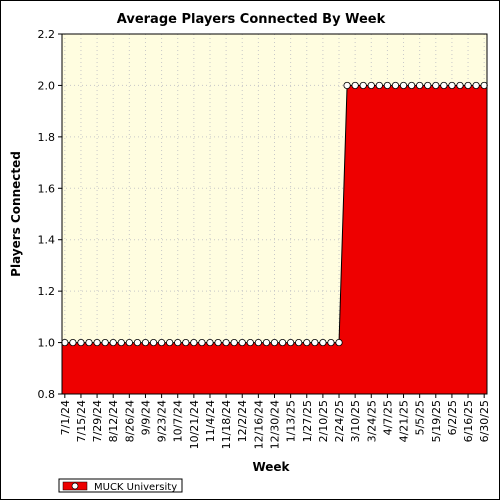 Image resolution: width=500 pixels, height=500 pixels. I want to click on chart-title: Average Players Connected By Week, so click(251, 19).